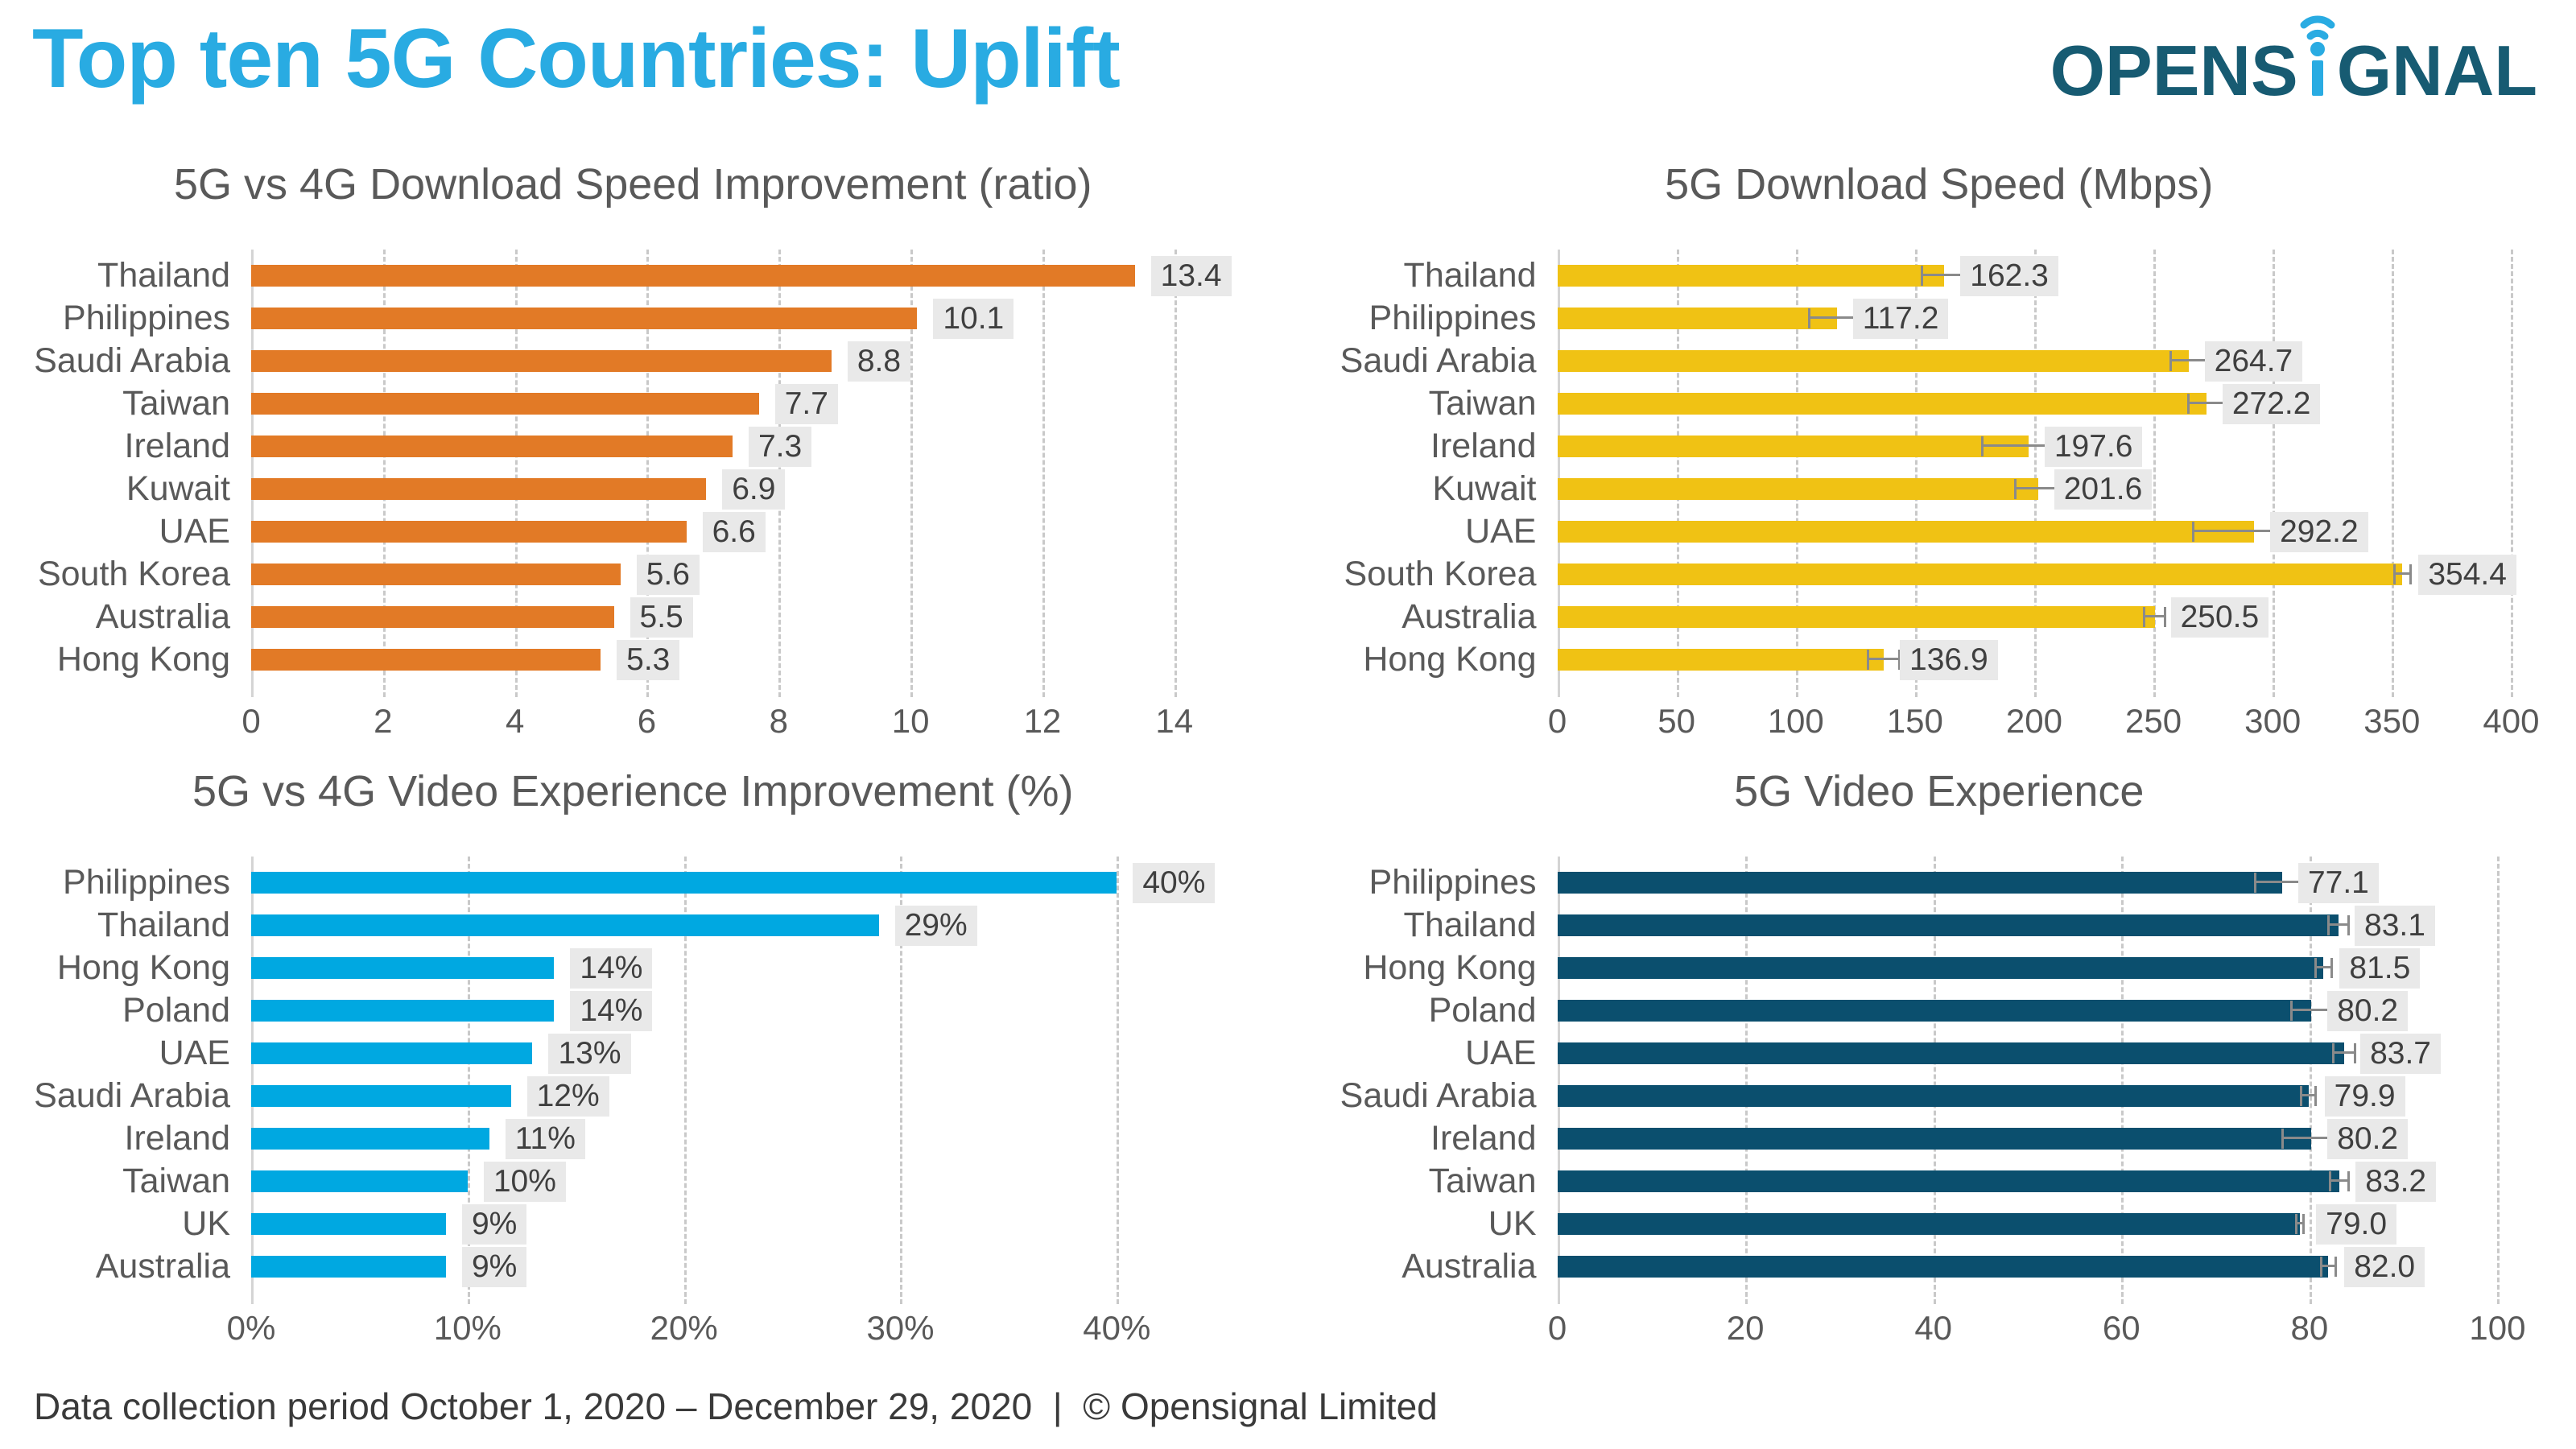 Image resolution: width=2576 pixels, height=1449 pixels. I want to click on x-axis: 0 20 40 60 80 100, so click(2044, 1320).